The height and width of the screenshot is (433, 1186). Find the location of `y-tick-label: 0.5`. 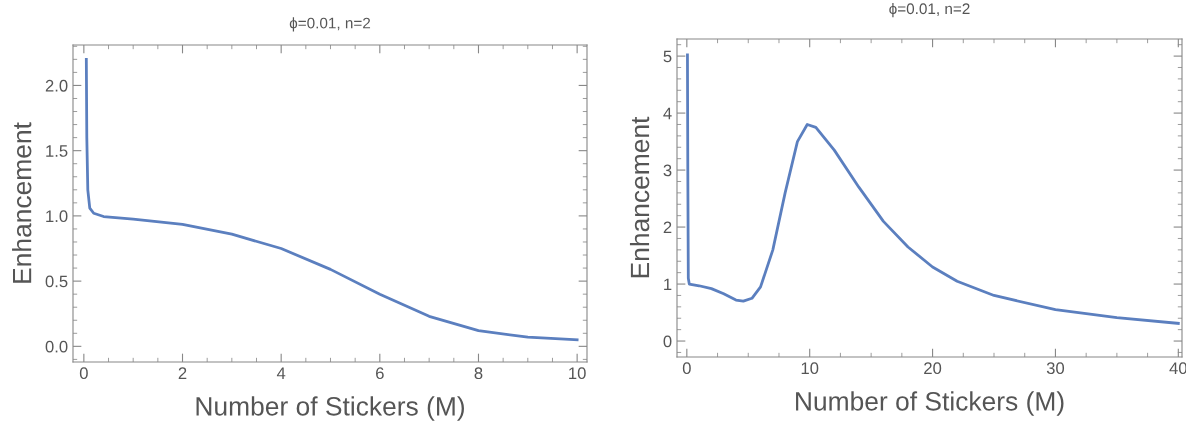

y-tick-label: 0.5 is located at coordinates (56, 281).